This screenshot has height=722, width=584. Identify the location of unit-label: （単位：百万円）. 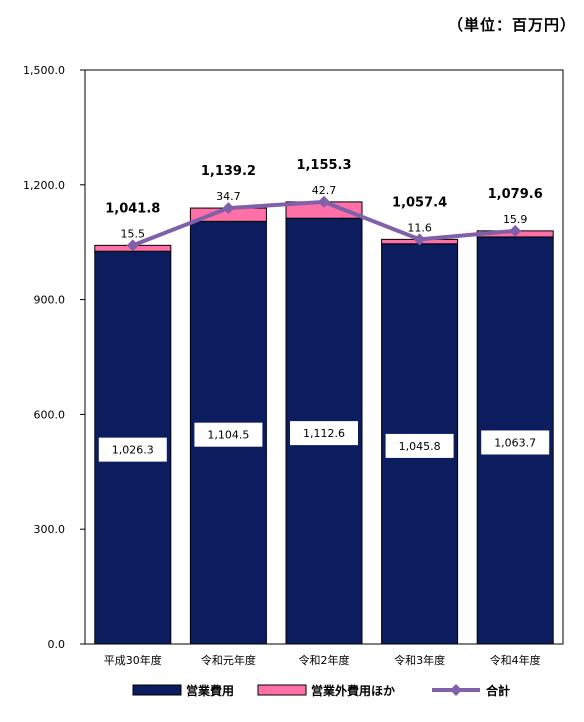
(511, 25).